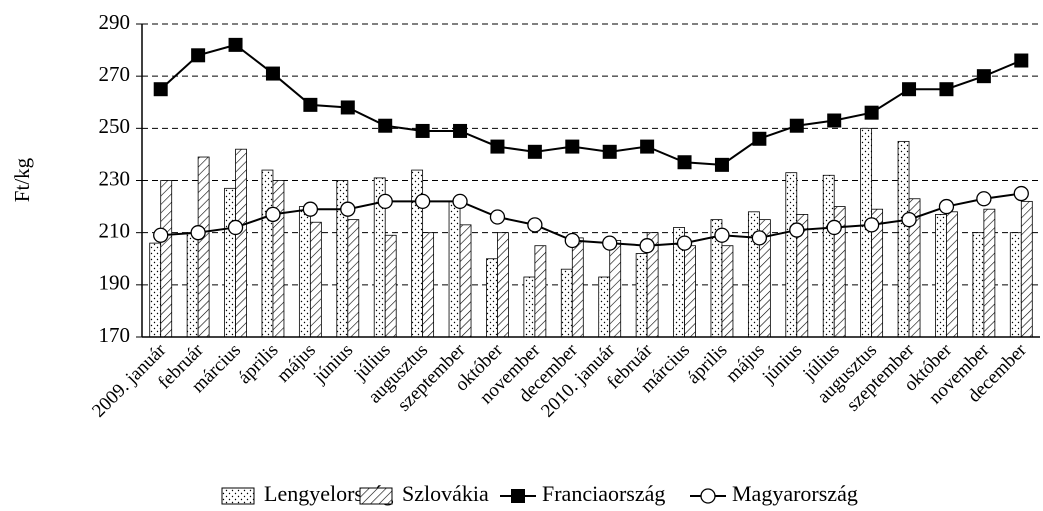  Describe the element at coordinates (795, 493) in the screenshot. I see `legend-label: Magyarország` at that location.